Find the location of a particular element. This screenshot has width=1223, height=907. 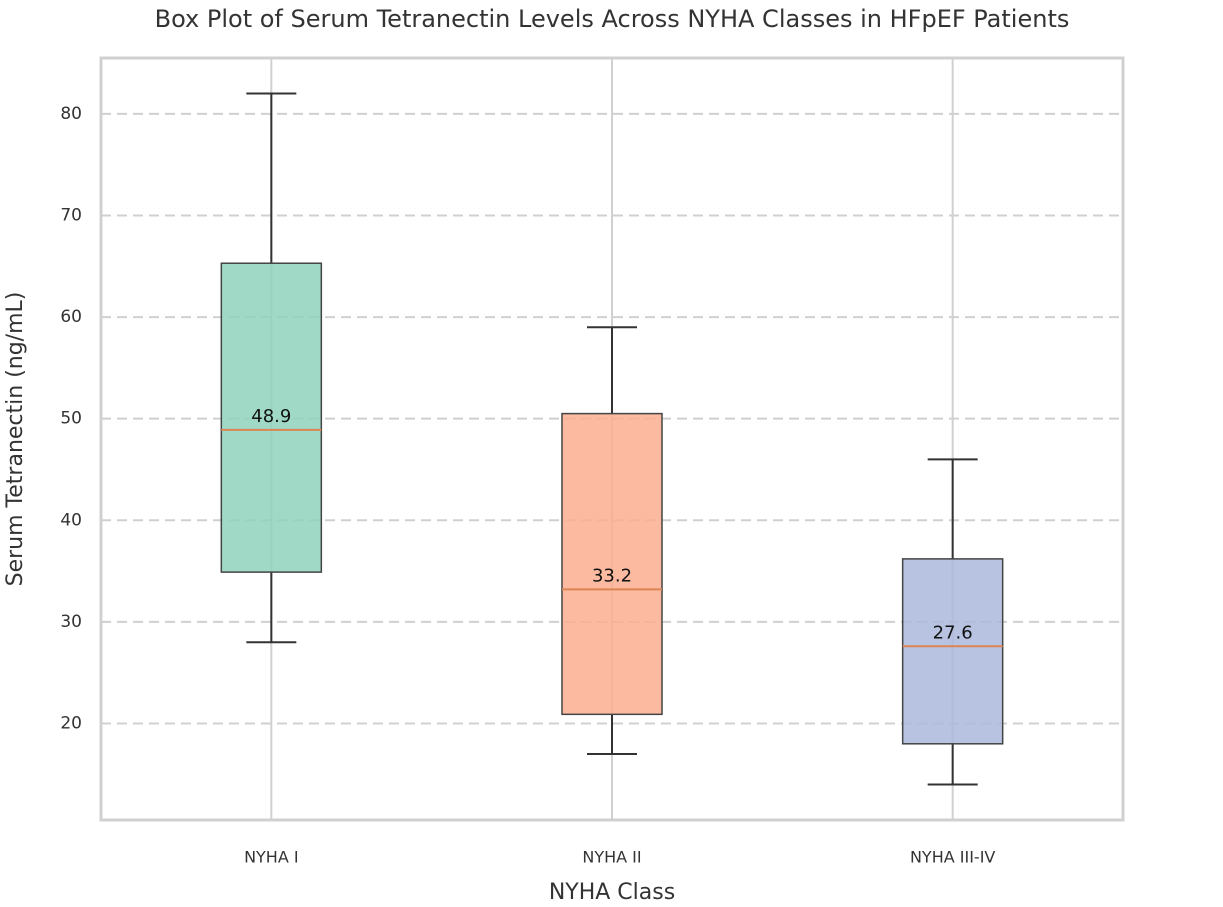

x-tick-label: NYHA II is located at coordinates (611, 857).